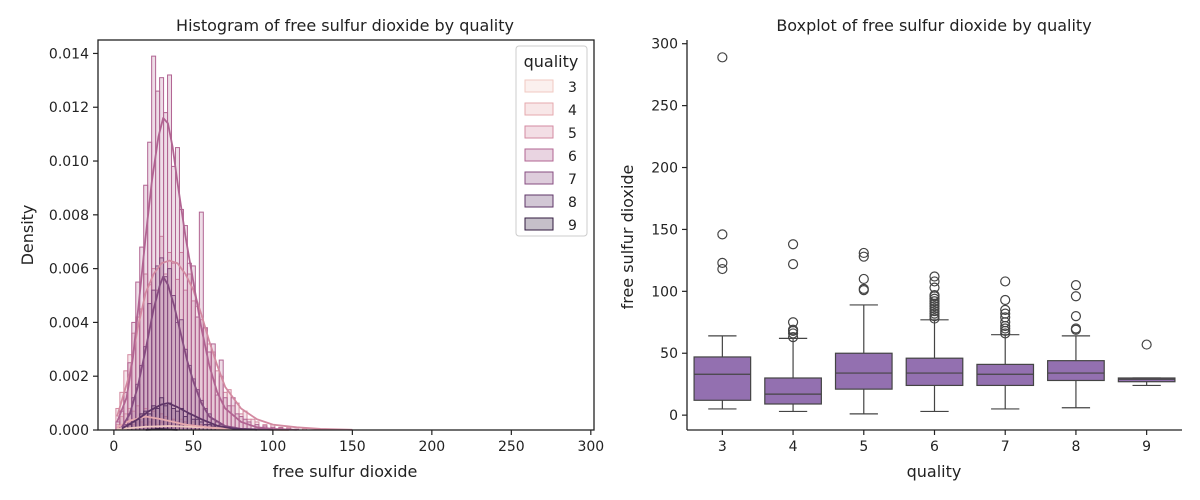 This screenshot has height=500, width=1200. Describe the element at coordinates (664, 169) in the screenshot. I see `y-tick-label: 200` at that location.